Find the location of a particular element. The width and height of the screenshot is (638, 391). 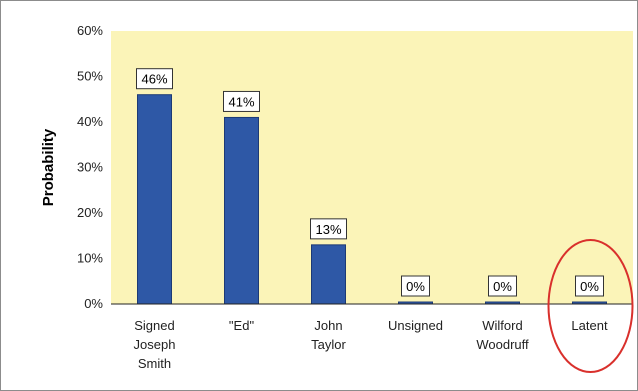

data-label-text: 46% is located at coordinates (154, 79).